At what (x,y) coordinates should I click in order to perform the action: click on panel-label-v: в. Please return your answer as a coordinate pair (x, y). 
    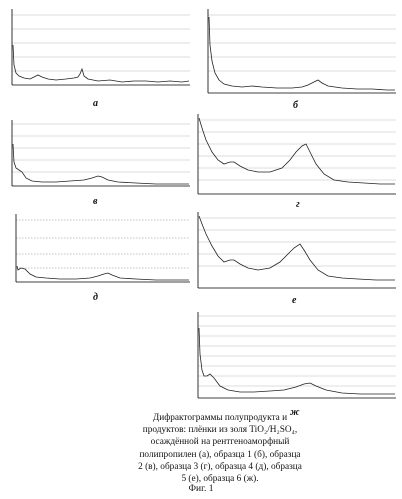
    Looking at the image, I should click on (95, 201).